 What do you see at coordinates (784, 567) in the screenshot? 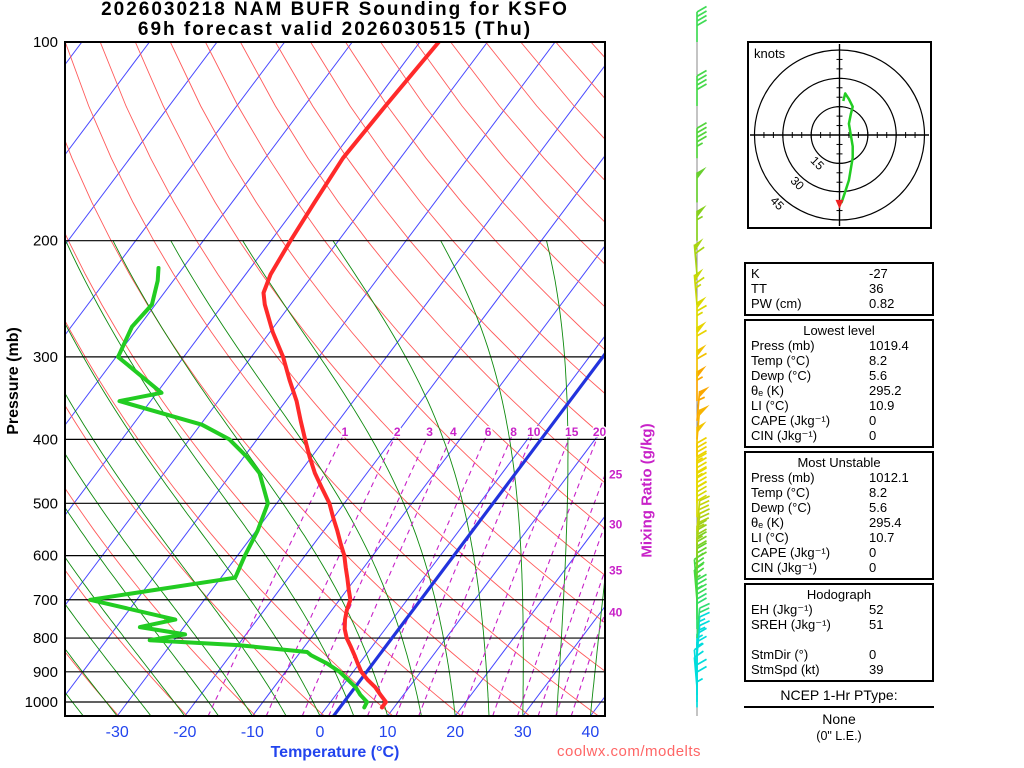
I see `stat-label: CIN (Jkg⁻¹)` at bounding box center [784, 567].